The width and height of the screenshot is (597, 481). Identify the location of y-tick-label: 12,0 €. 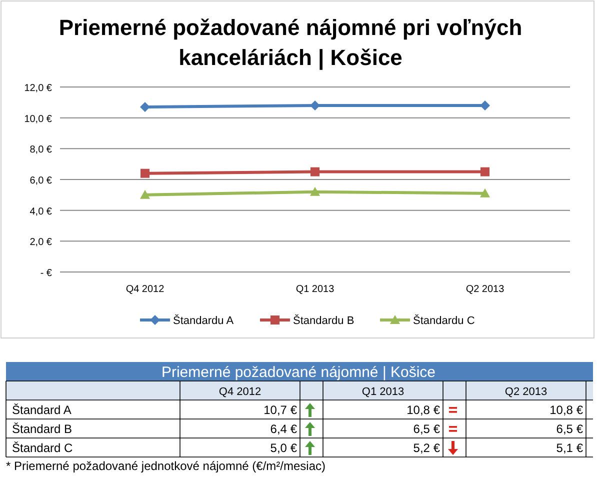
(38, 88).